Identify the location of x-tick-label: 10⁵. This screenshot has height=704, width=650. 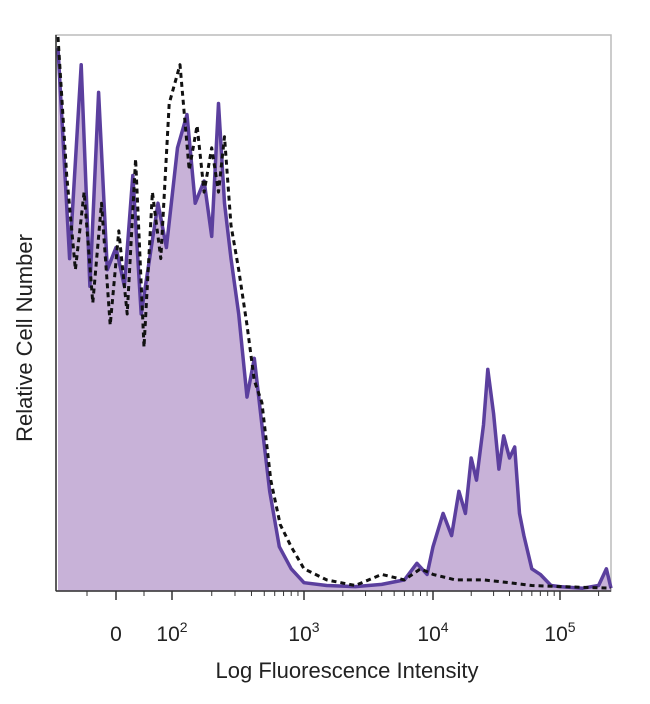
(559, 632).